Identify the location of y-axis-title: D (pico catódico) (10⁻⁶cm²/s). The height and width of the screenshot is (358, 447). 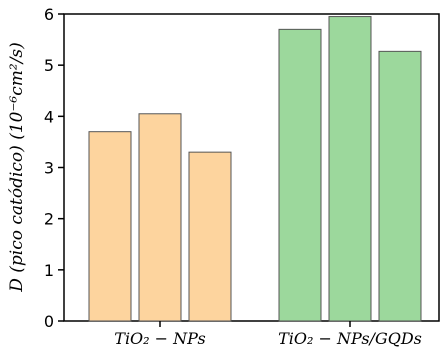
(17, 167).